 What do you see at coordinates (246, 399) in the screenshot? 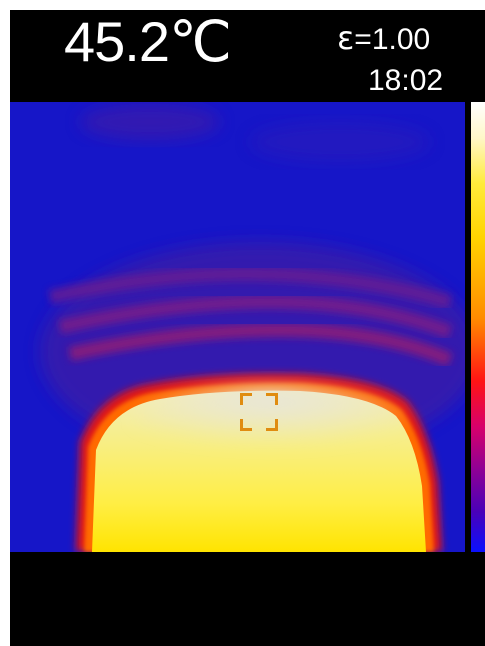
I see `crosshair-corner-top-left` at bounding box center [246, 399].